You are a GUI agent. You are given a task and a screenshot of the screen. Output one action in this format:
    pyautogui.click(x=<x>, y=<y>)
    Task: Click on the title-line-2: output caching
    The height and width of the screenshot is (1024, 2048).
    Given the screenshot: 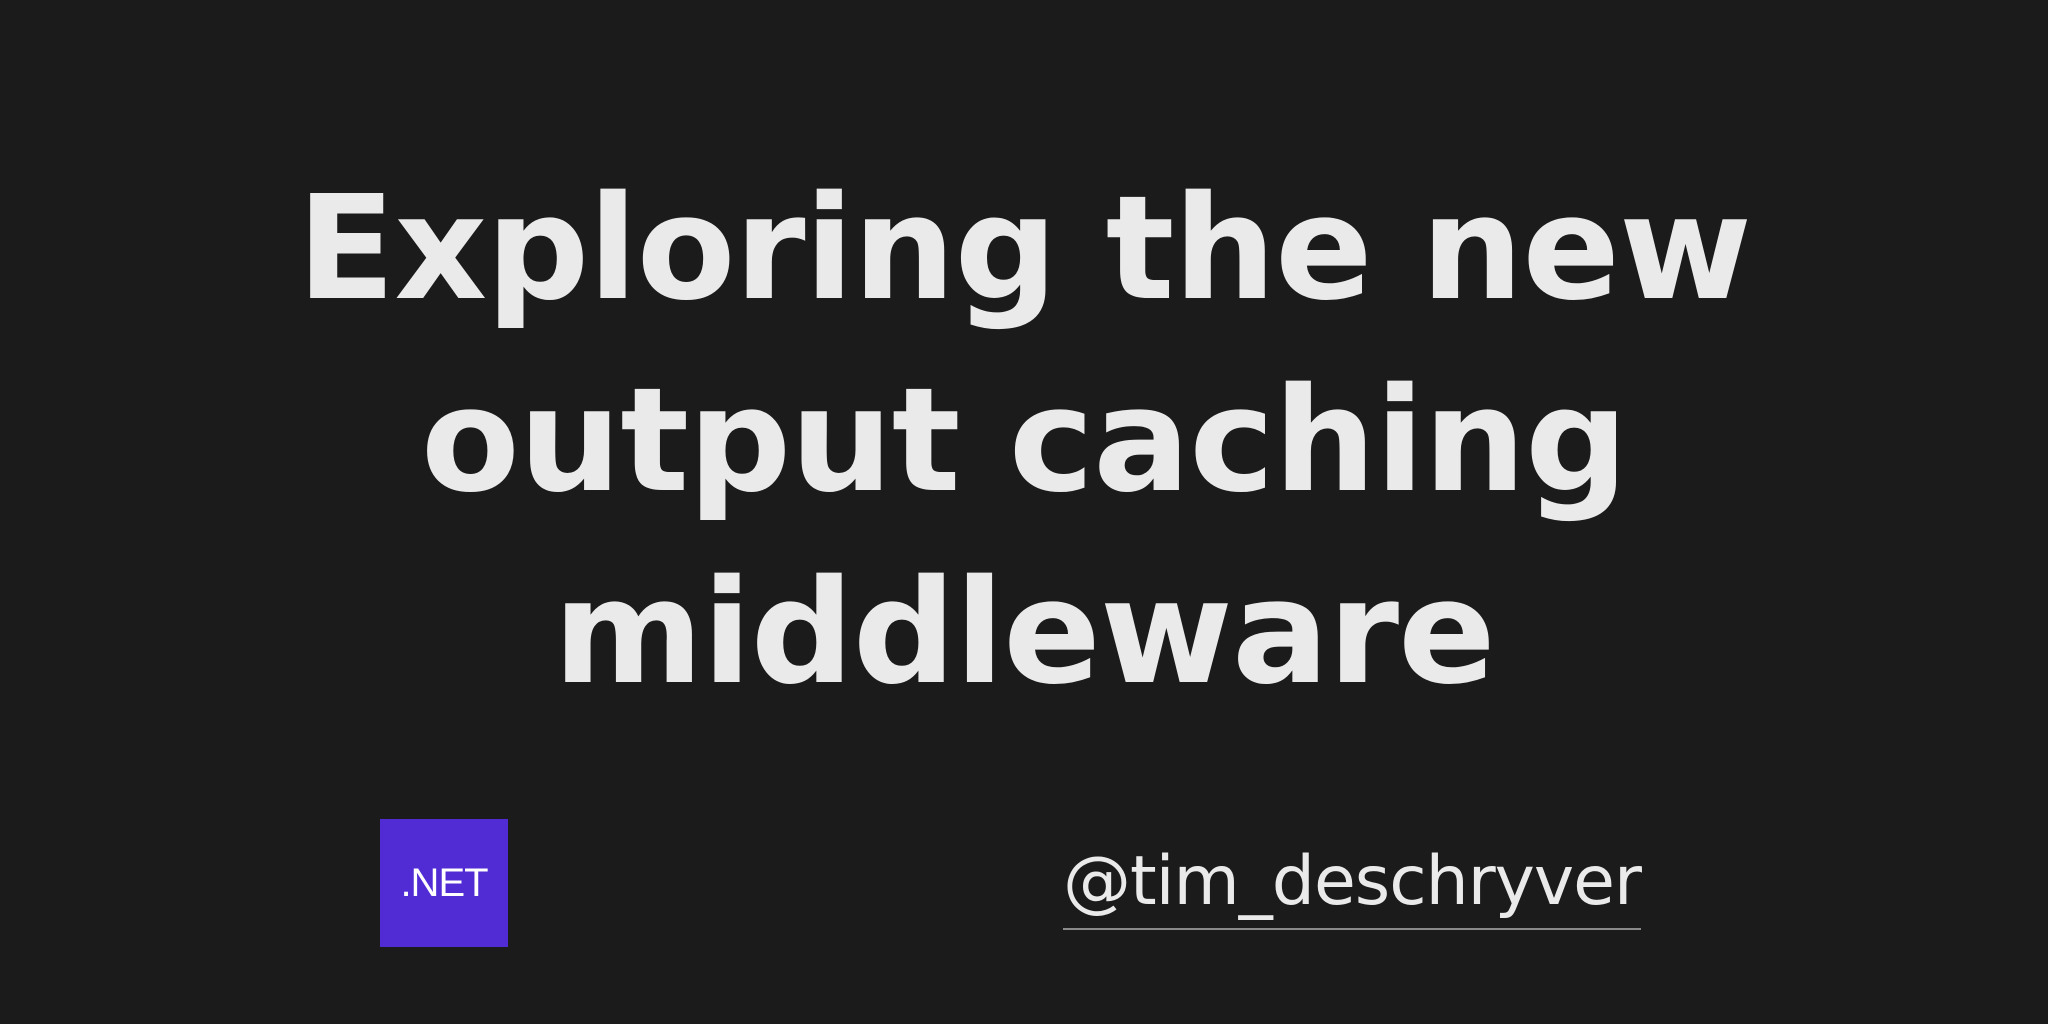 What is the action you would take?
    pyautogui.click(x=1024, y=440)
    